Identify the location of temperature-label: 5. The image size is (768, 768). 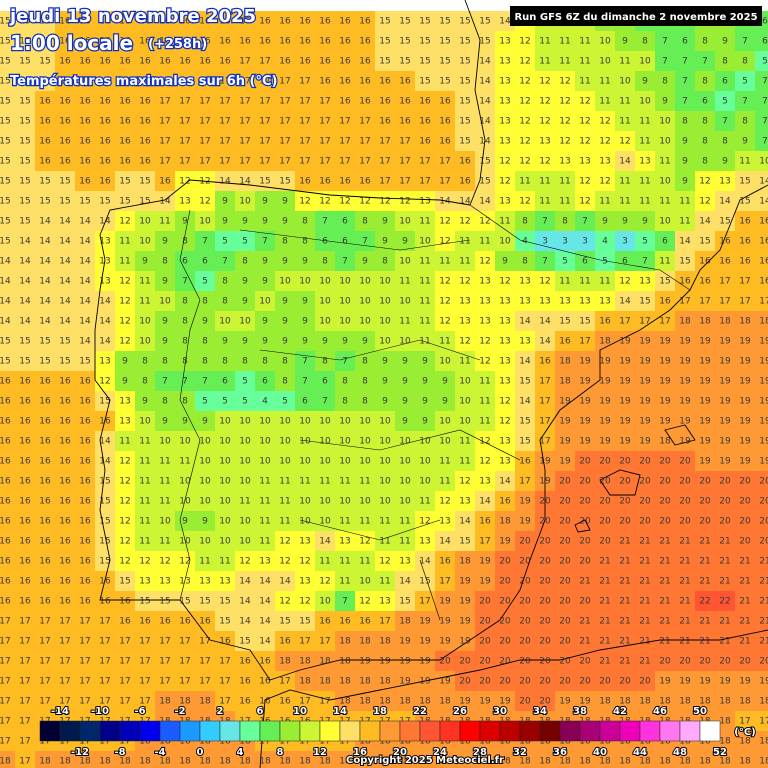
(225, 402).